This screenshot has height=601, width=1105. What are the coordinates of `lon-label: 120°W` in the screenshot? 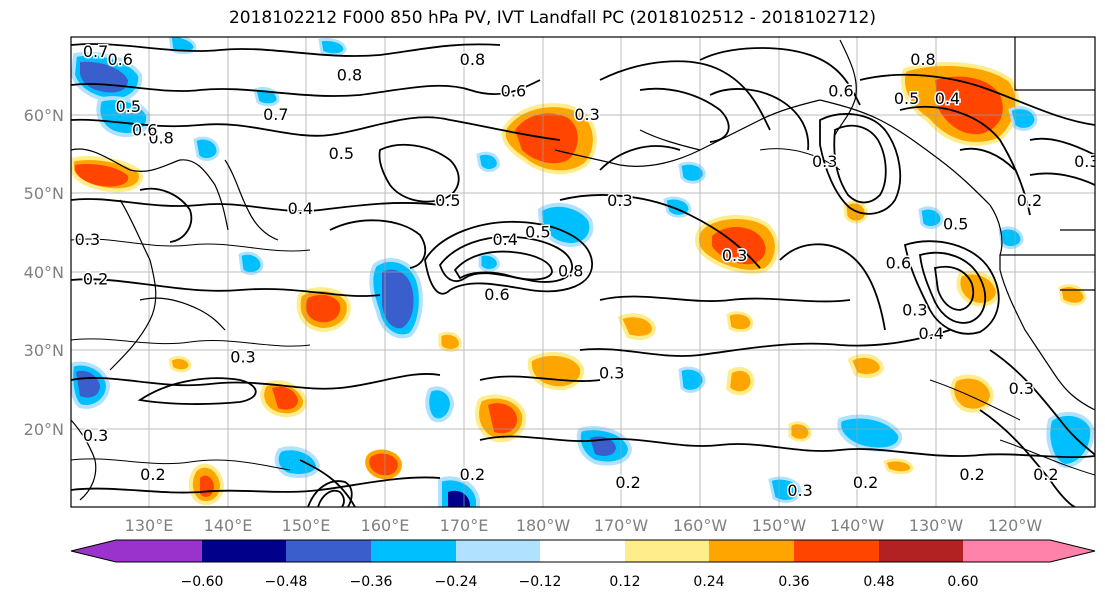 It's located at (1015, 525).